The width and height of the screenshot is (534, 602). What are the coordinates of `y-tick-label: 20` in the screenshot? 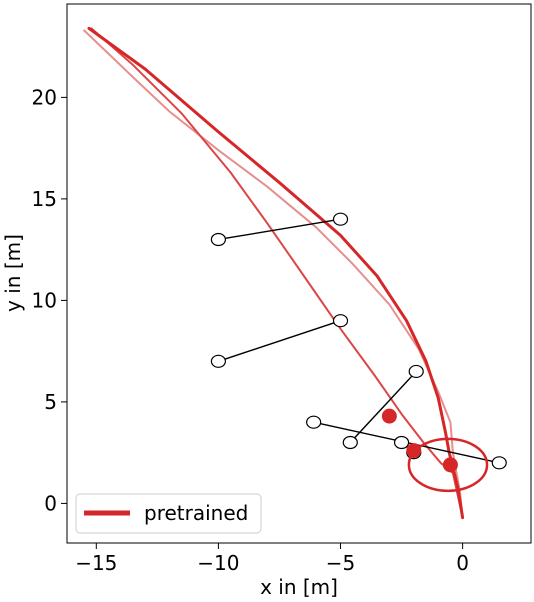 It's located at (44, 97).